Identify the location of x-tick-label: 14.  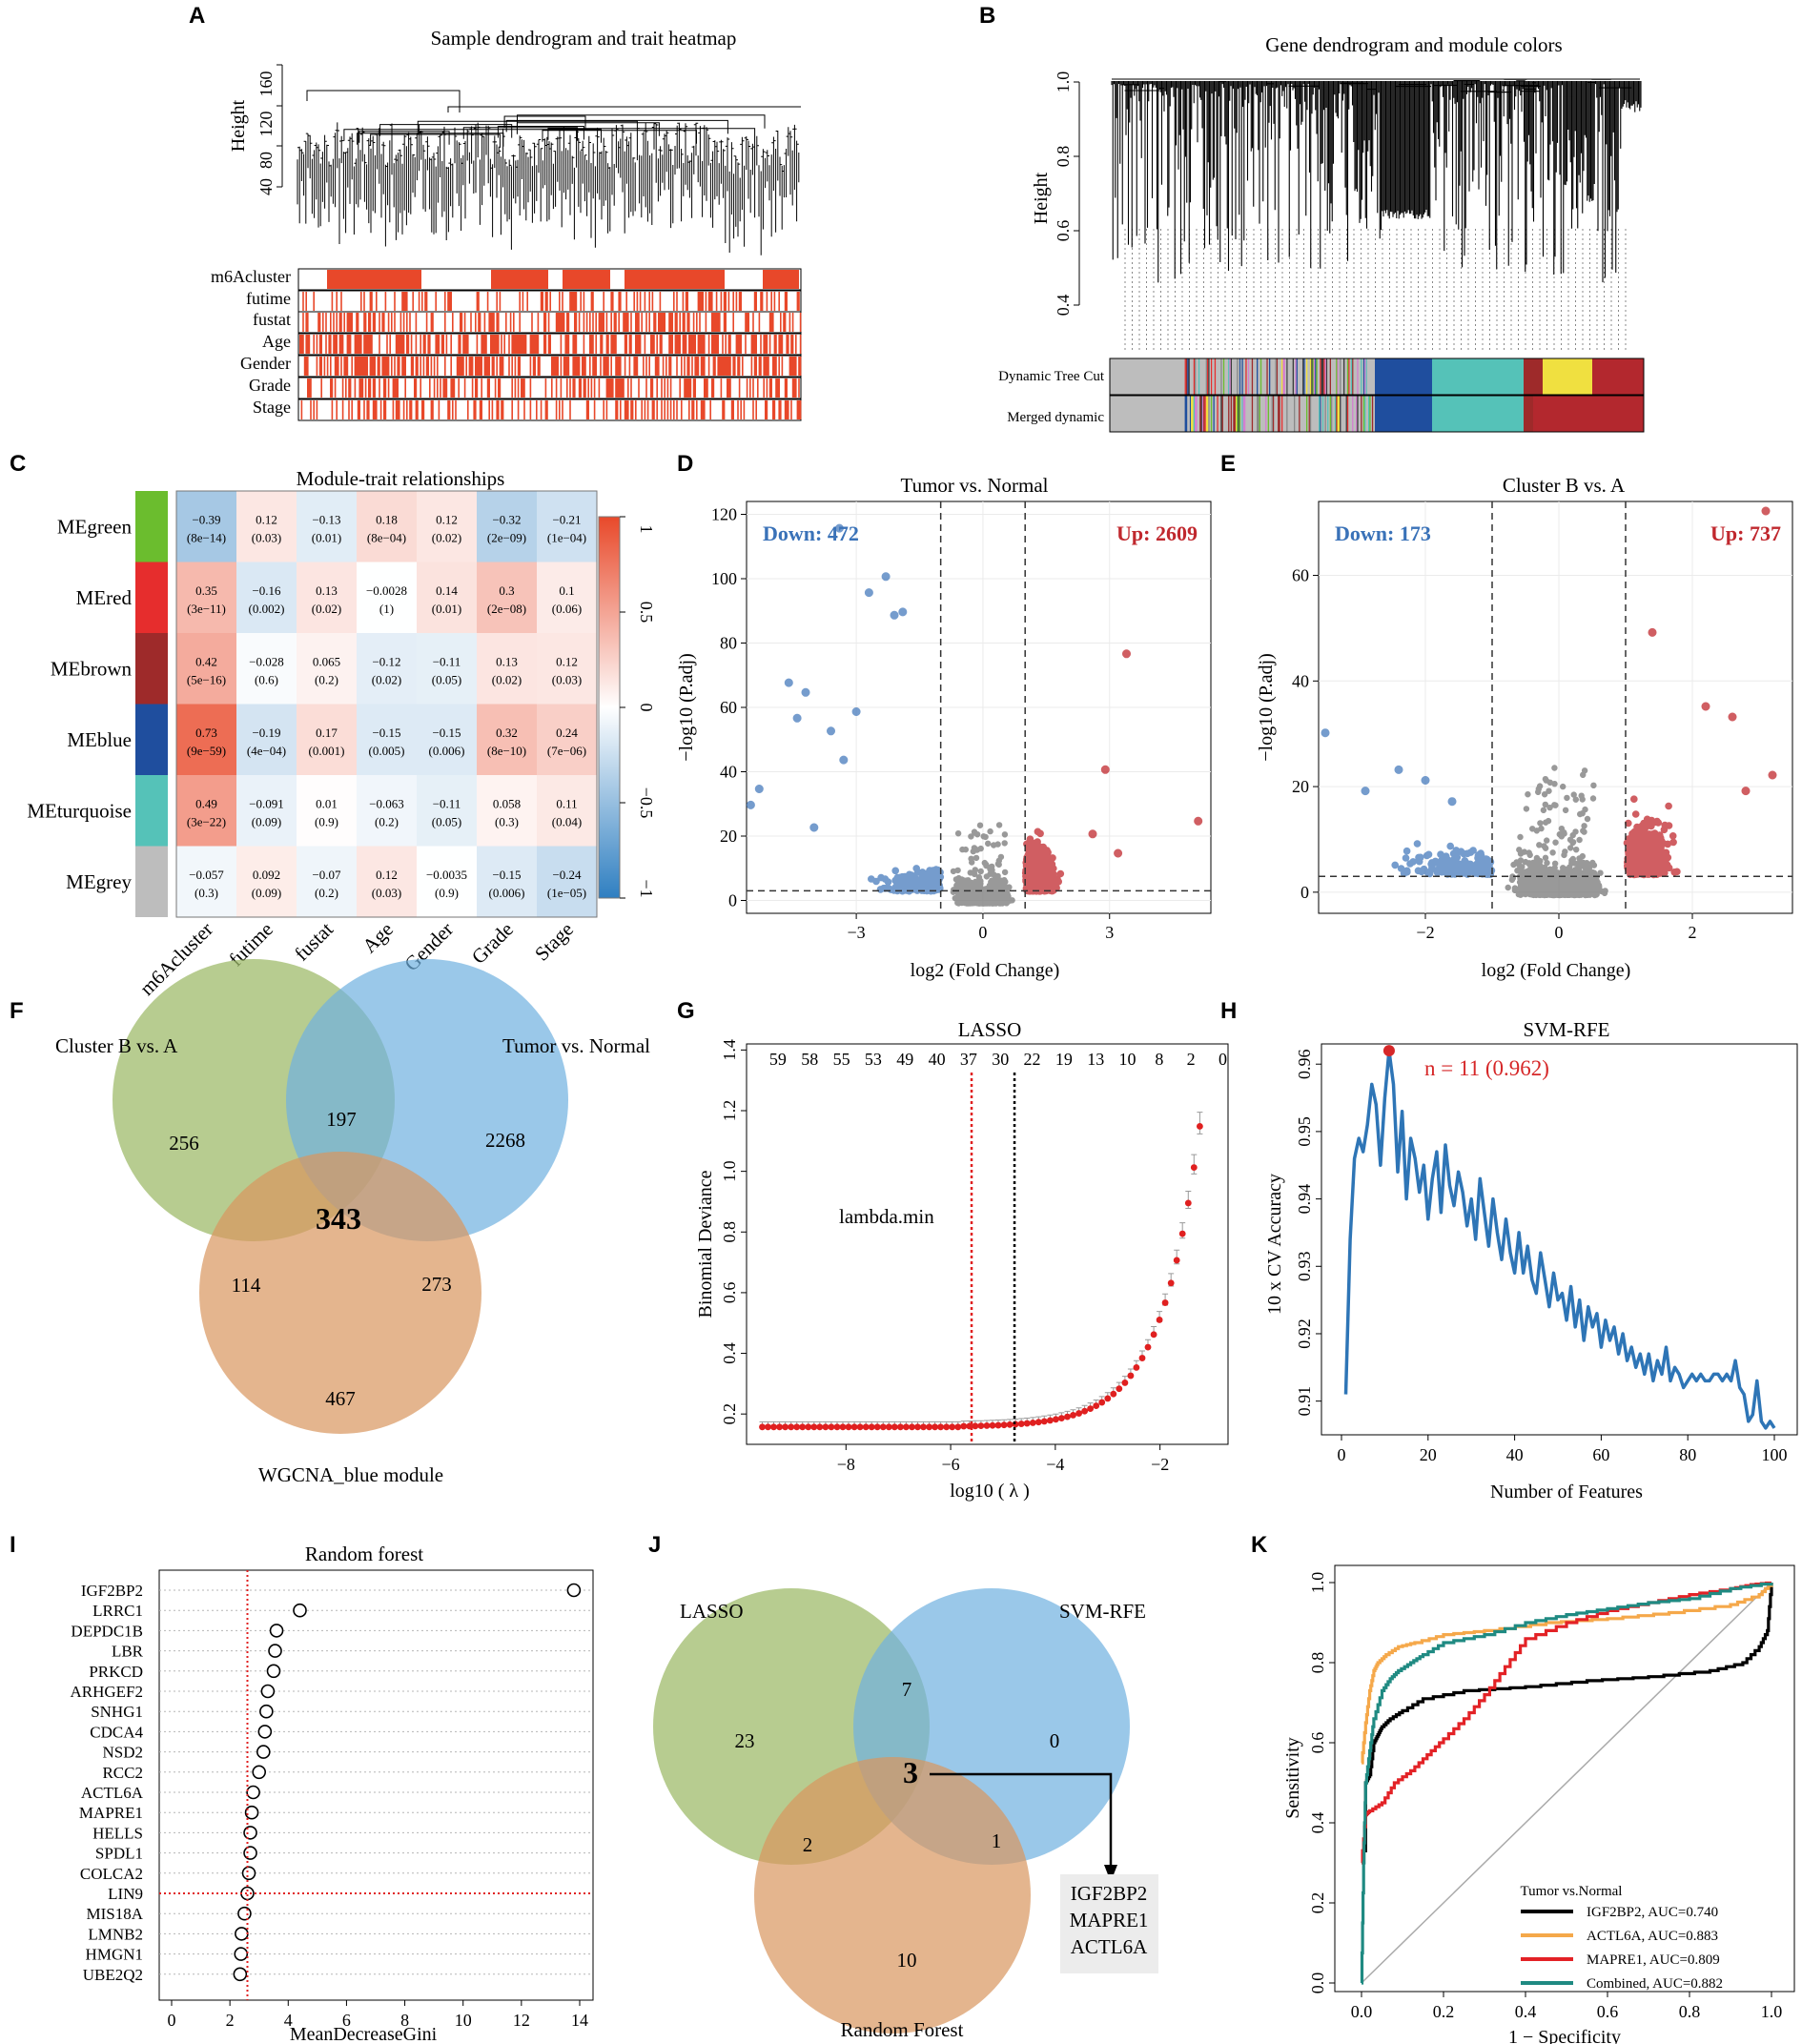
(579, 2020).